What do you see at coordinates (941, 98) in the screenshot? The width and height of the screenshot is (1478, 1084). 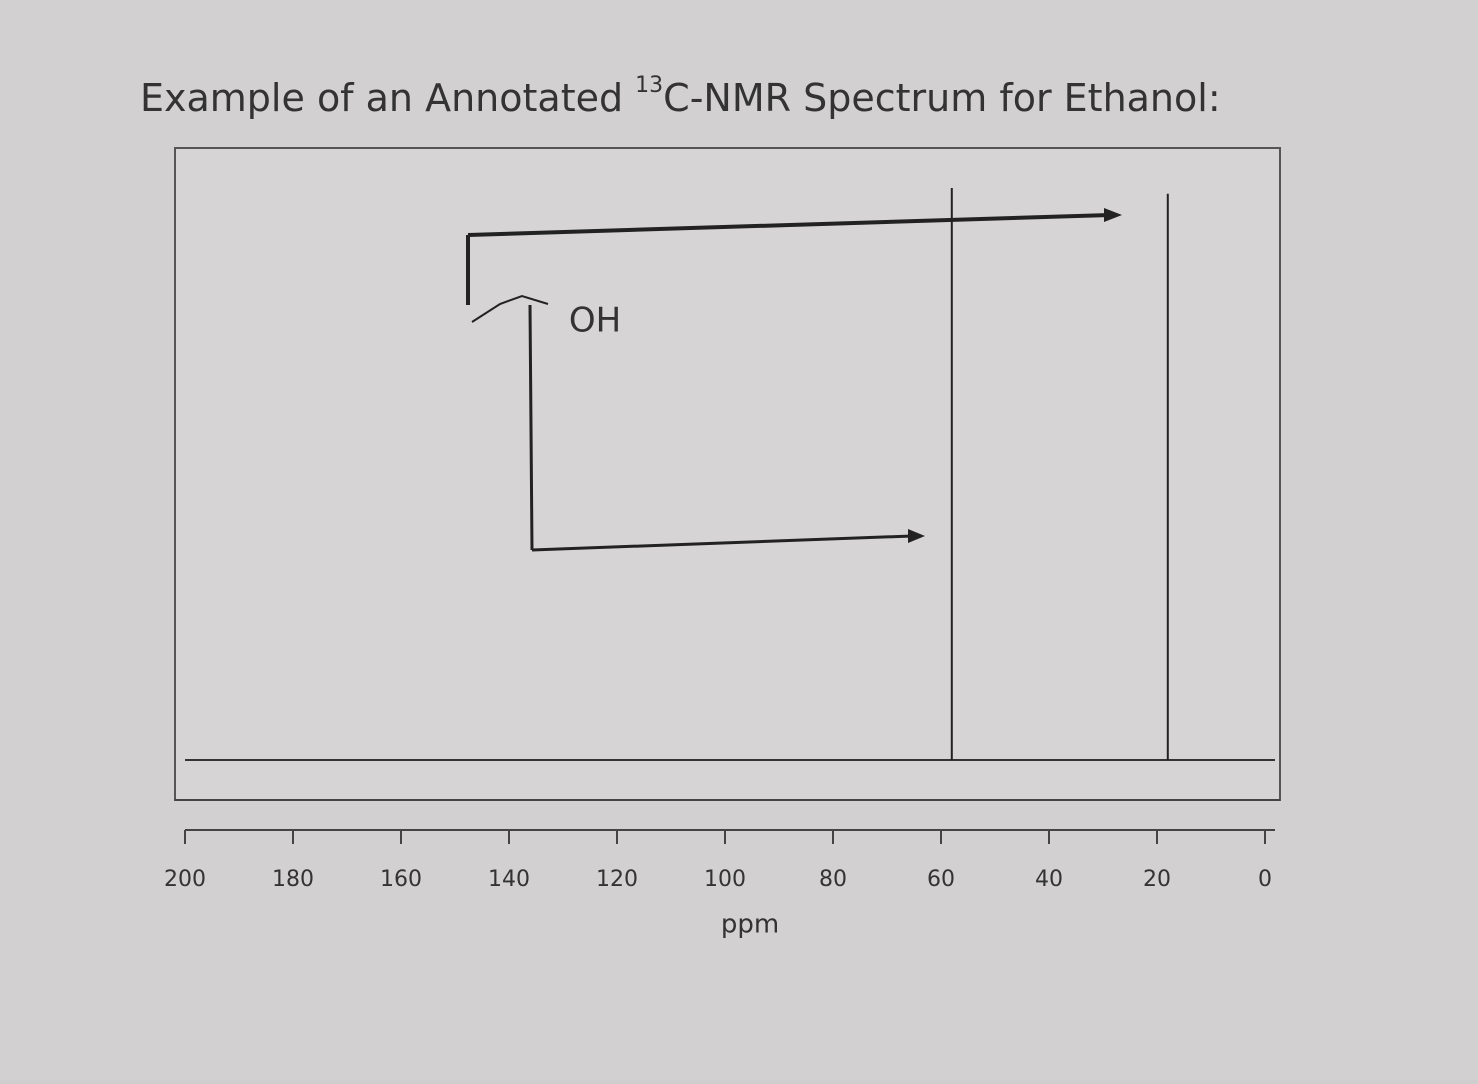 I see `heading-text: C-NMR Spectrum for Ethanol:` at bounding box center [941, 98].